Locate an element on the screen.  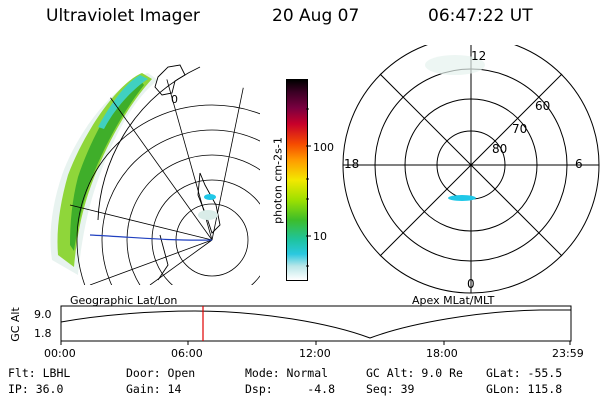
apex-caption: Apex MLat/MLT is located at coordinates (453, 300).